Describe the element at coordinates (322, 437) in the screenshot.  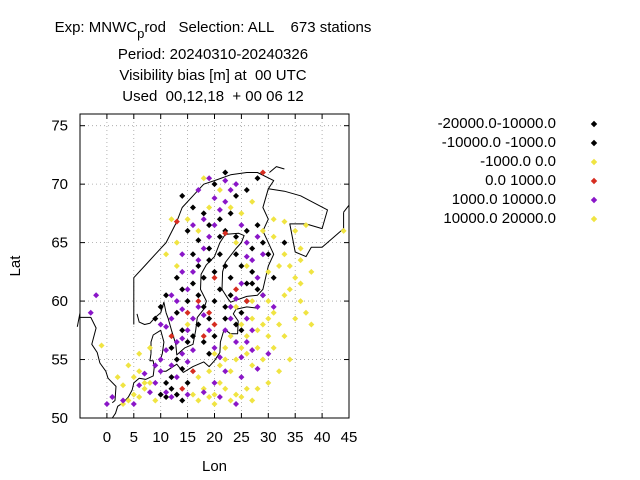
I see `x-tick-label: 40` at that location.